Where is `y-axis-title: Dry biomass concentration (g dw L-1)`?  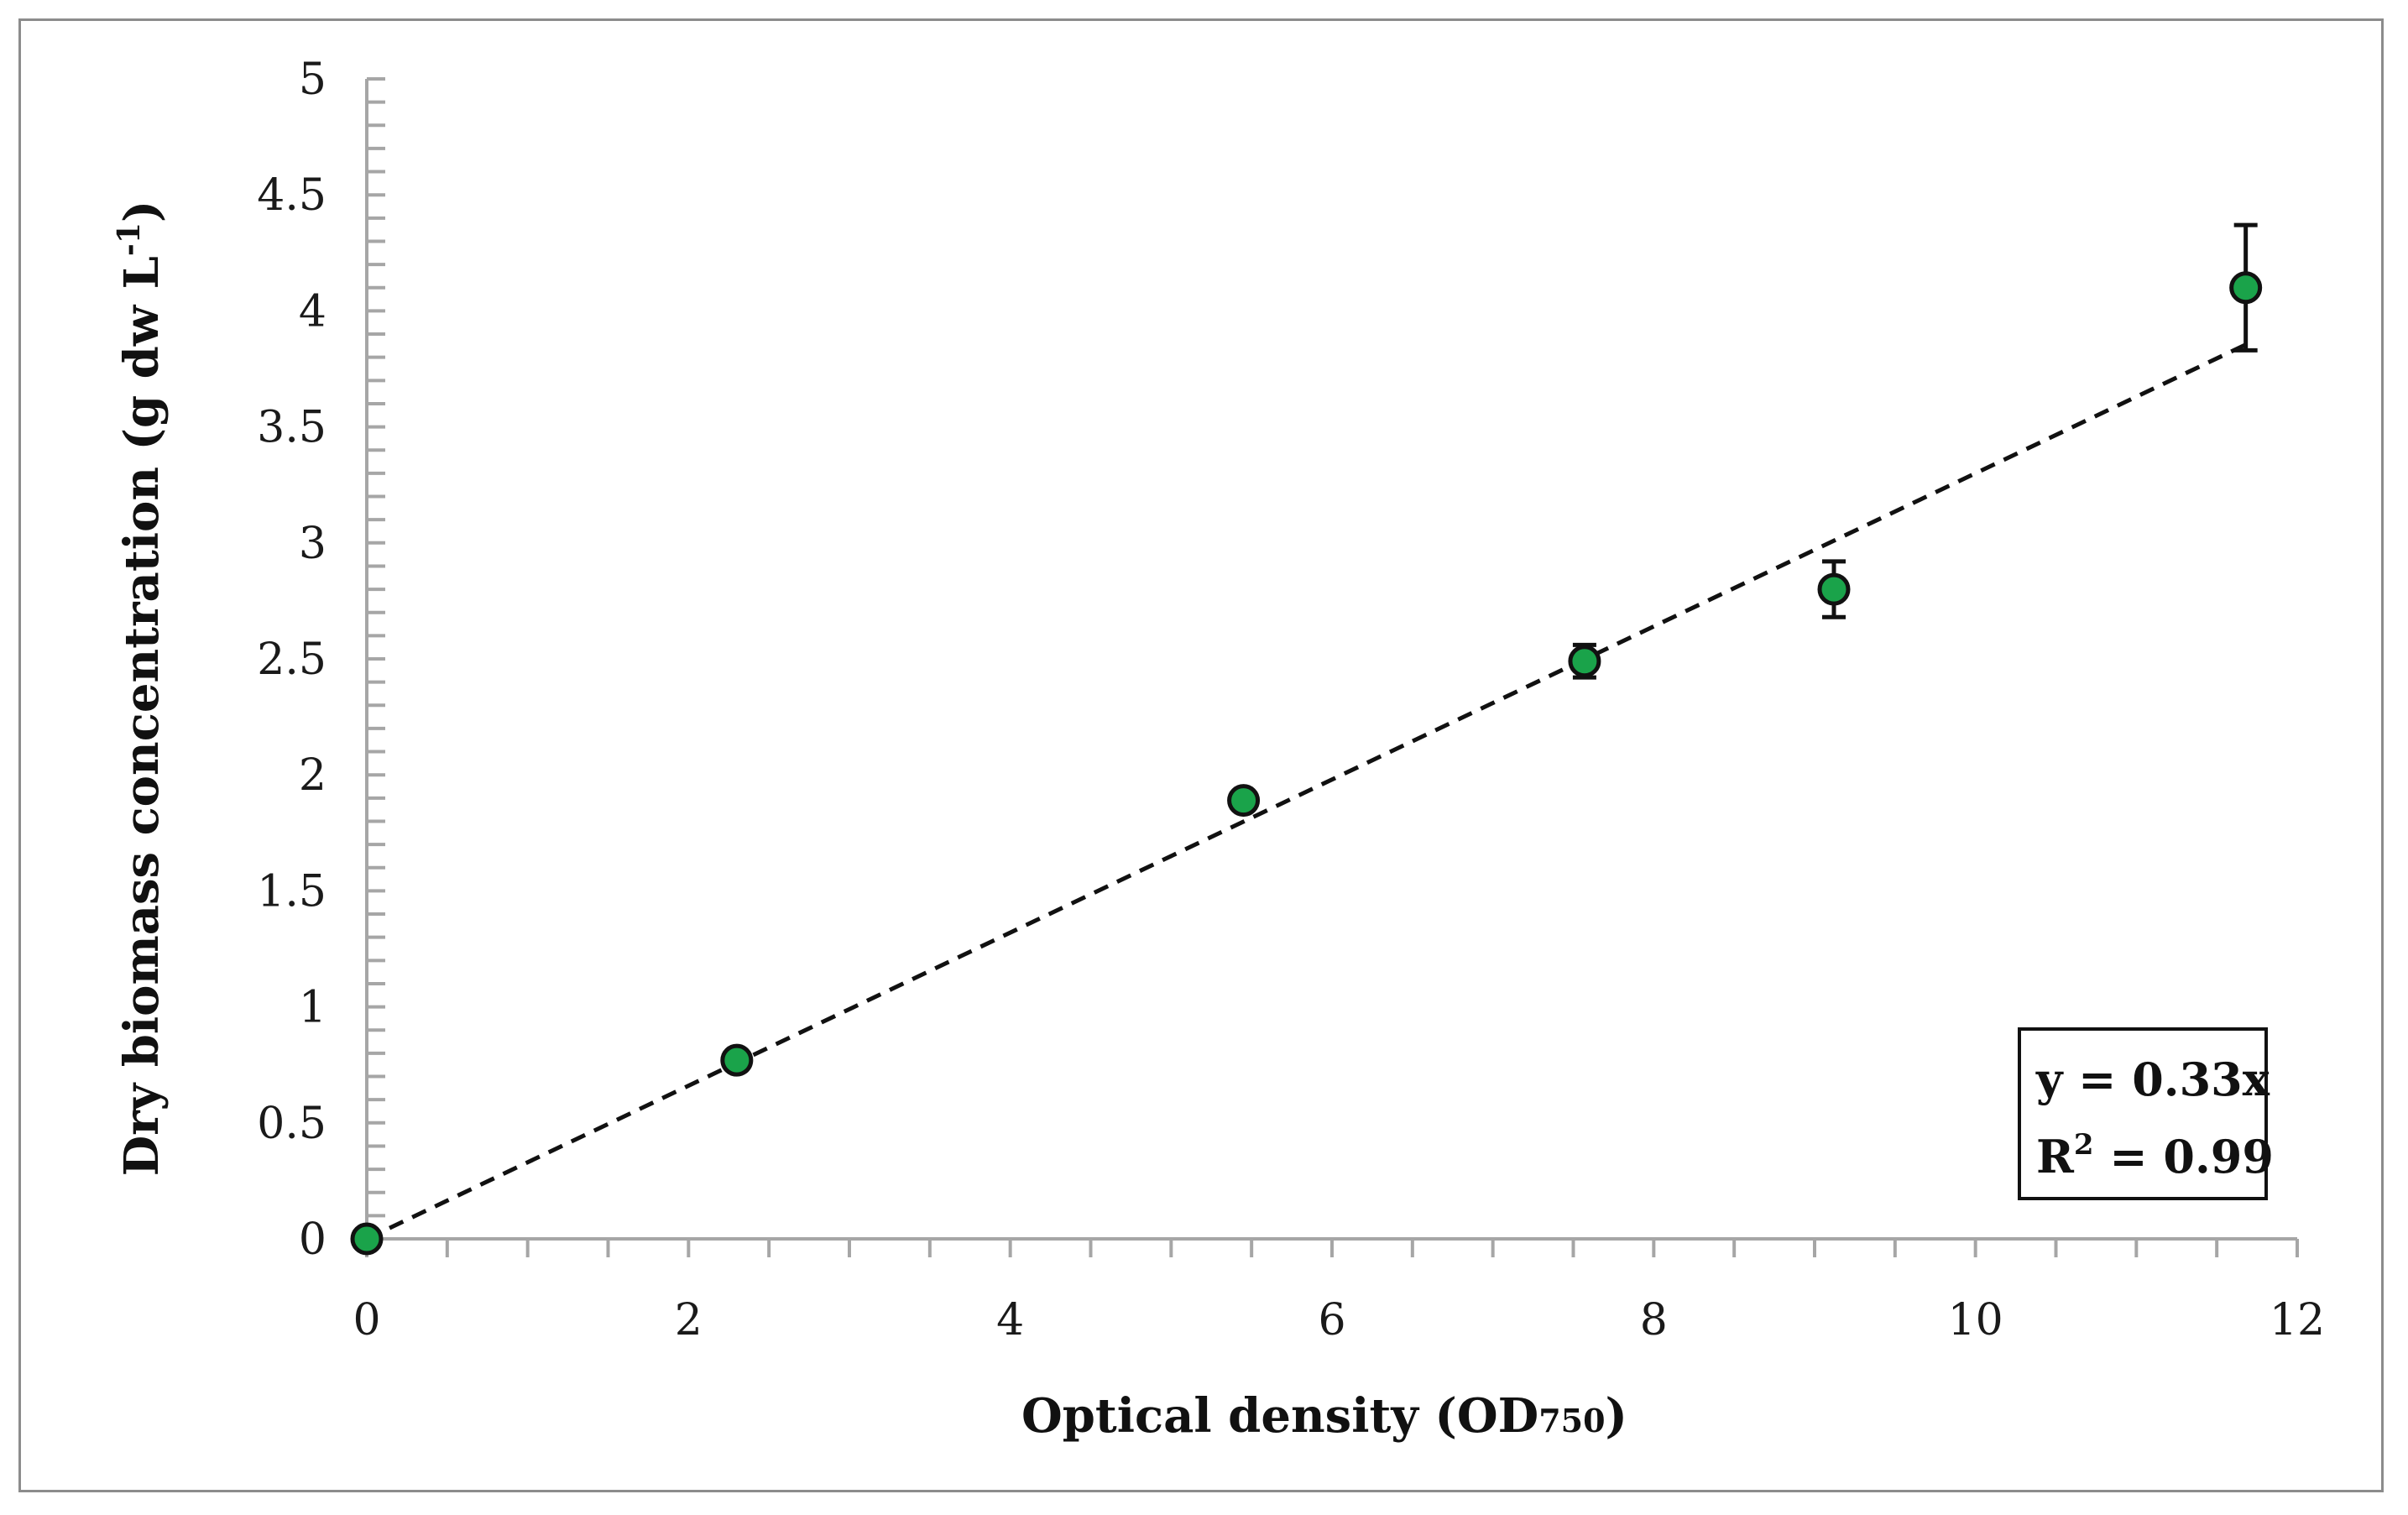
y-axis-title: Dry biomass concentration (g dw L-1) is located at coordinates (141, 689).